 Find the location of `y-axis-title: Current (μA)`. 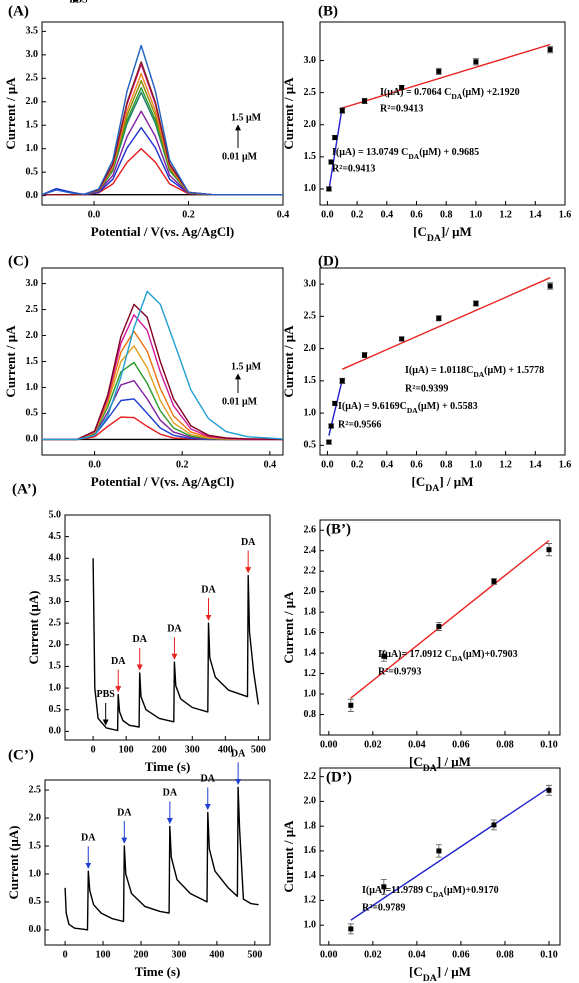

y-axis-title: Current (μA) is located at coordinates (33, 628).